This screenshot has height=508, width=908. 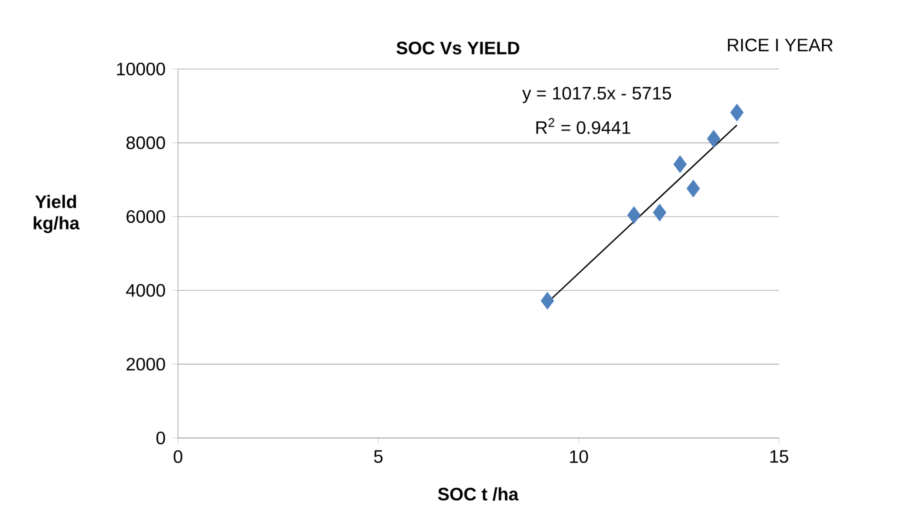 What do you see at coordinates (146, 216) in the screenshot?
I see `y-tick-label: 6000` at bounding box center [146, 216].